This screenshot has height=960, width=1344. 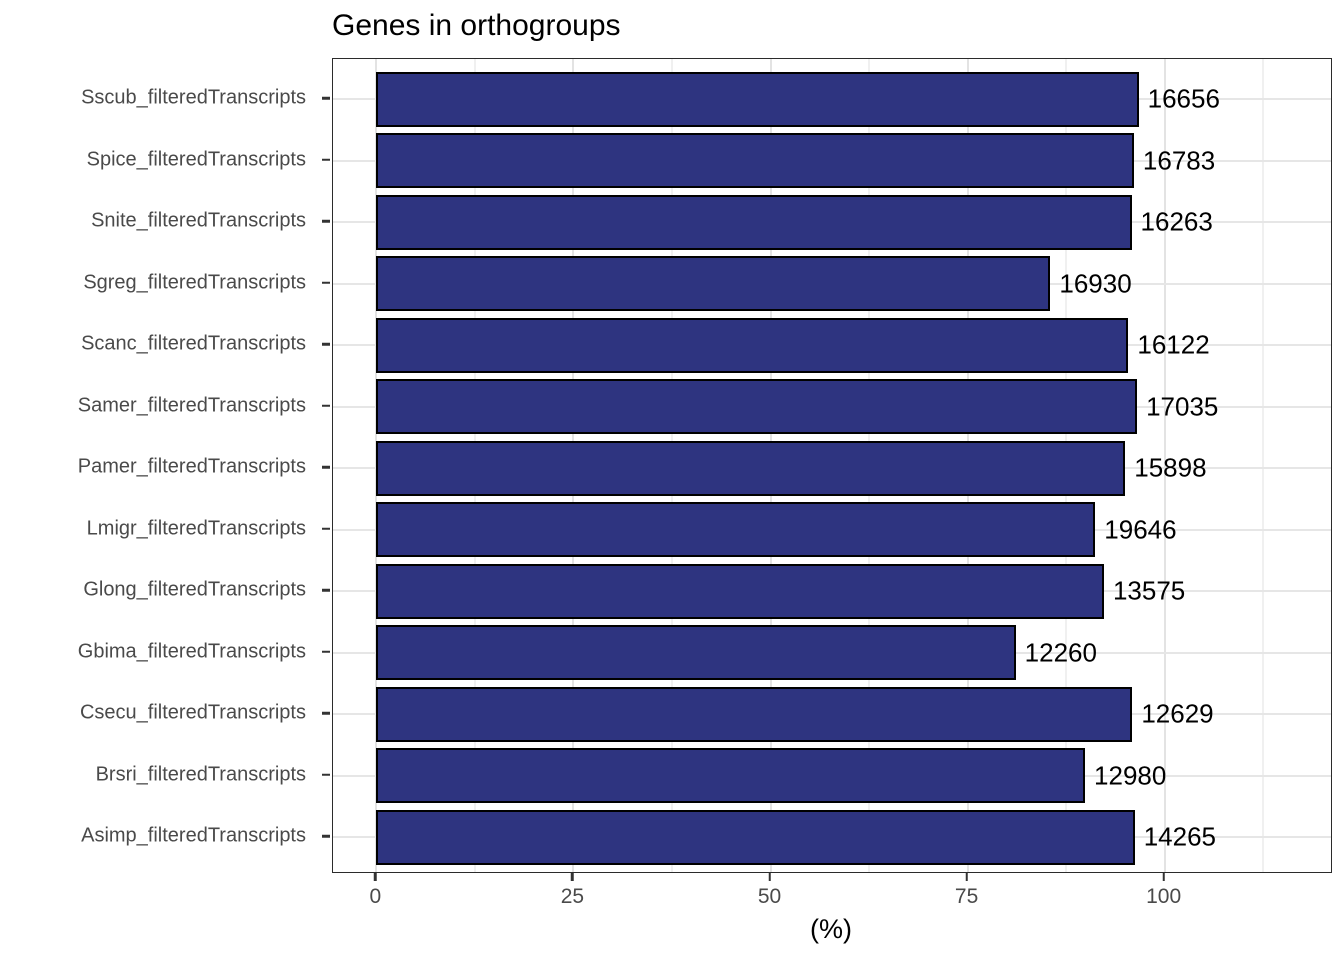 What do you see at coordinates (194, 589) in the screenshot?
I see `y-tick-label: Glong_filteredTranscripts` at bounding box center [194, 589].